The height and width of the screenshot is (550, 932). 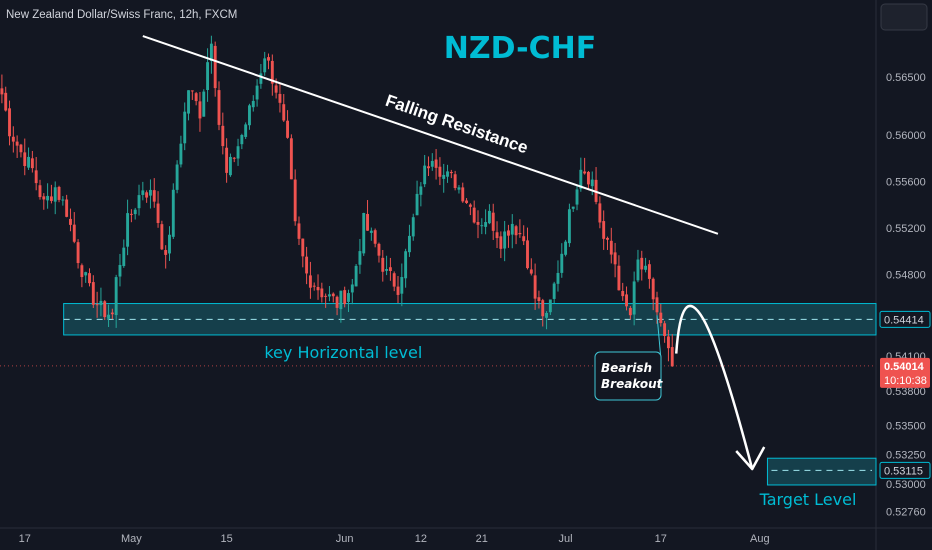 What do you see at coordinates (456, 124) in the screenshot?
I see `falling-resistance-label: Falling Resistance` at bounding box center [456, 124].